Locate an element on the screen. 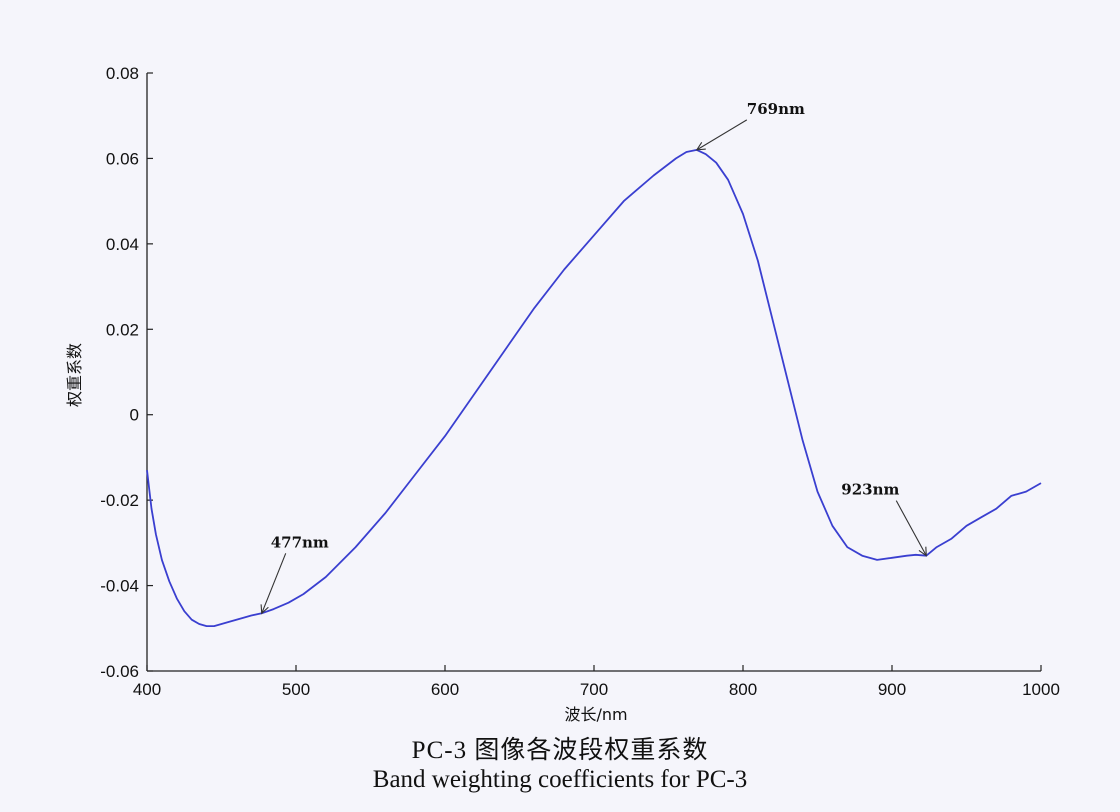 The height and width of the screenshot is (812, 1120). caption-chinese: PC-3 图像各波段权重系数 is located at coordinates (560, 750).